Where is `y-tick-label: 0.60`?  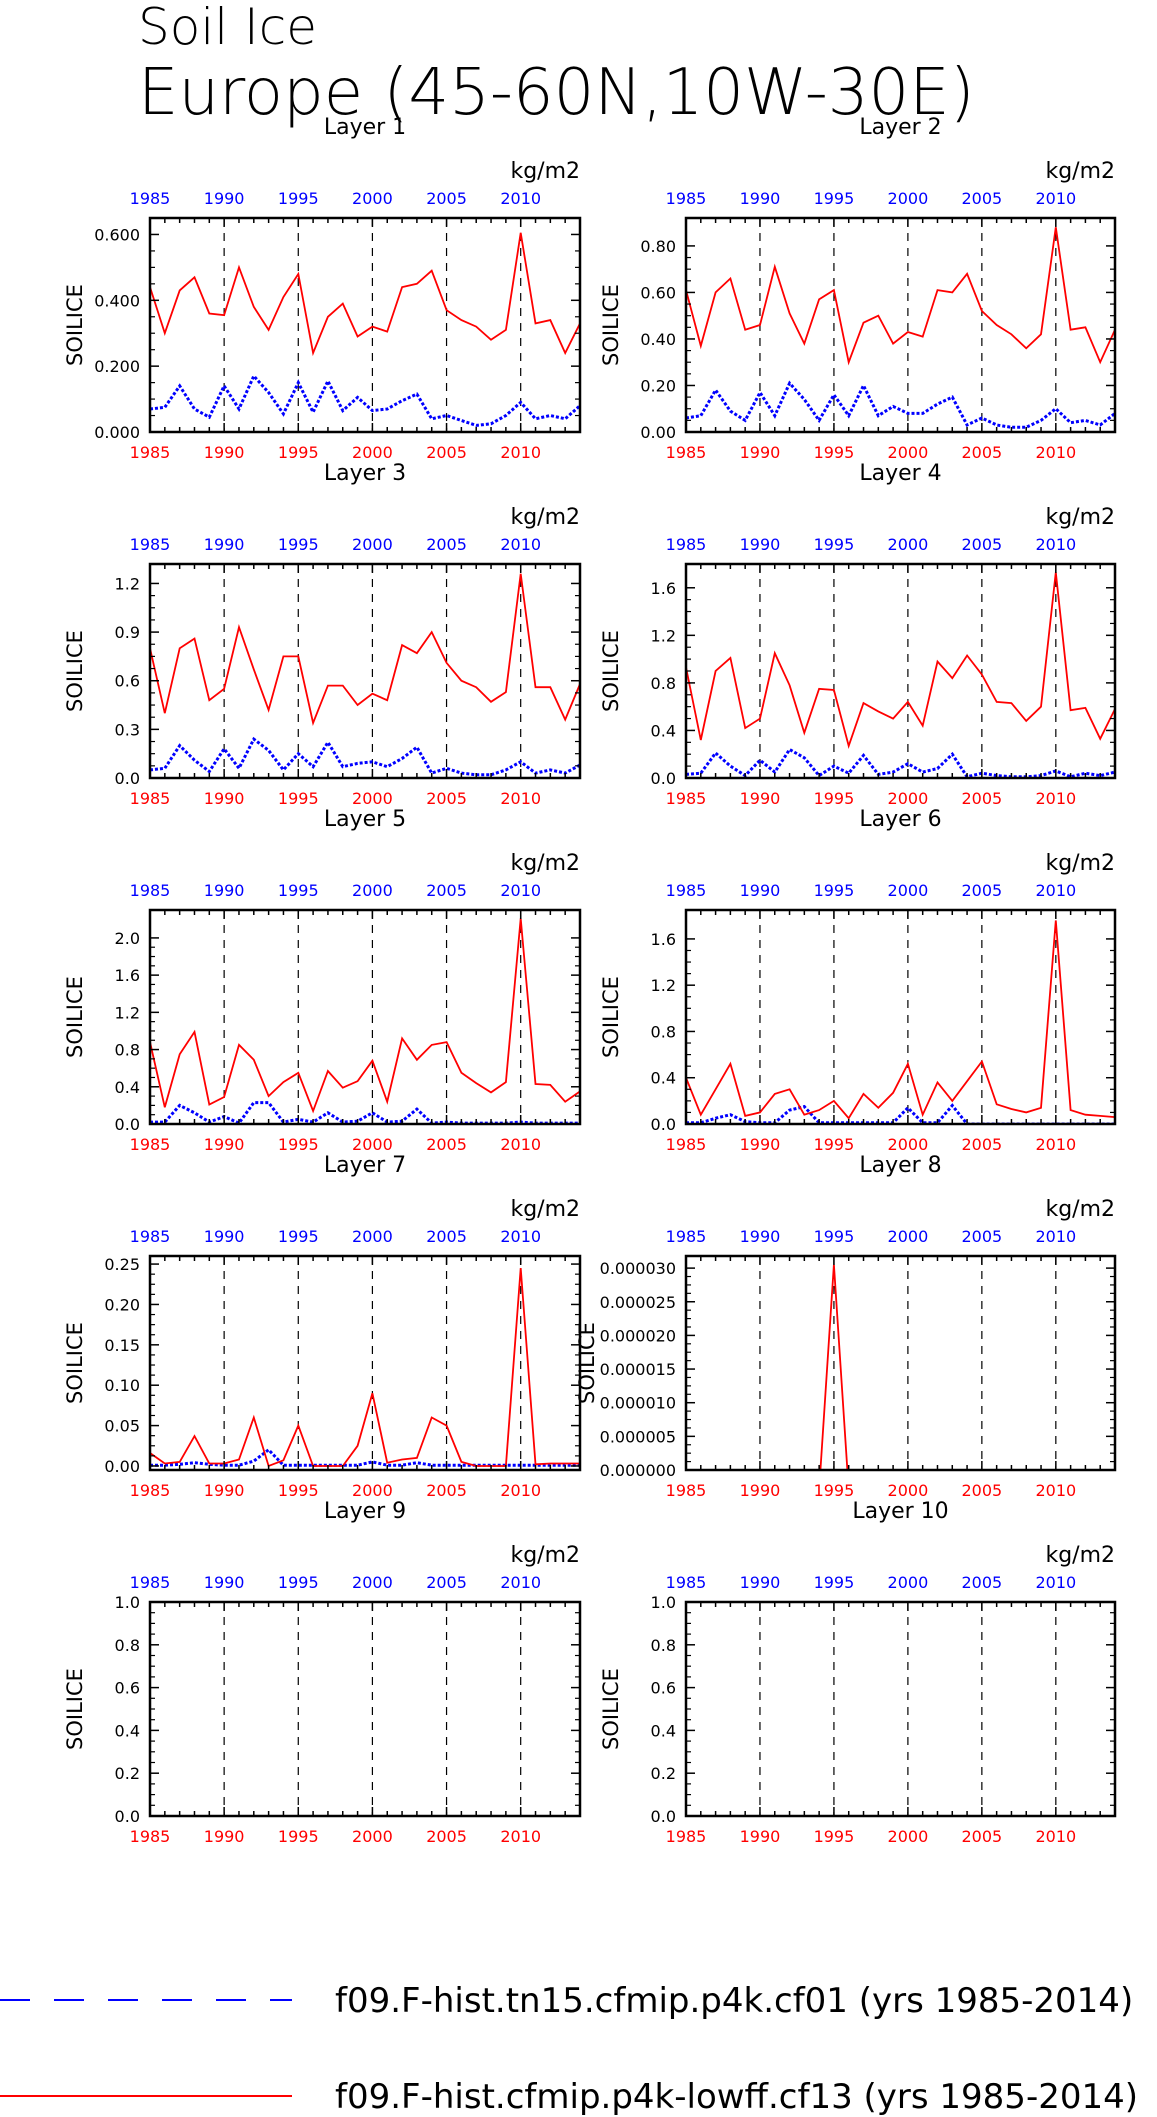
y-tick-label: 0.60 is located at coordinates (658, 292).